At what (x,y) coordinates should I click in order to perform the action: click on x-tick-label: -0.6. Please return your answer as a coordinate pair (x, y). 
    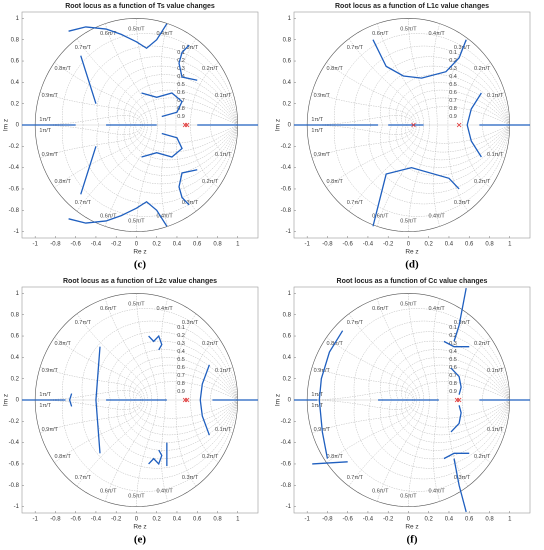
    Looking at the image, I should click on (348, 520).